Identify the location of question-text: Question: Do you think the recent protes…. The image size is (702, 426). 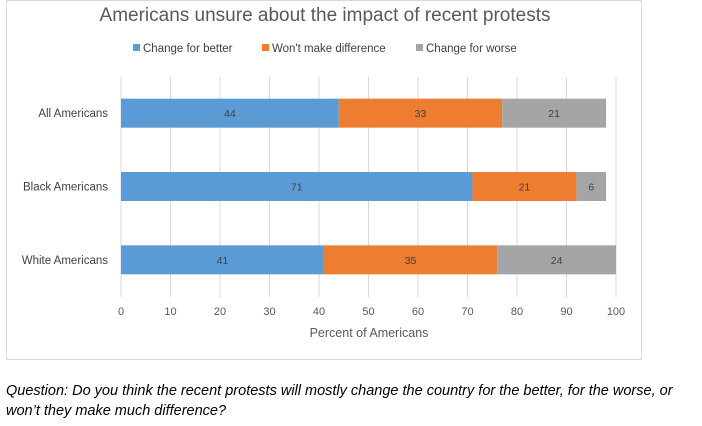
(339, 401).